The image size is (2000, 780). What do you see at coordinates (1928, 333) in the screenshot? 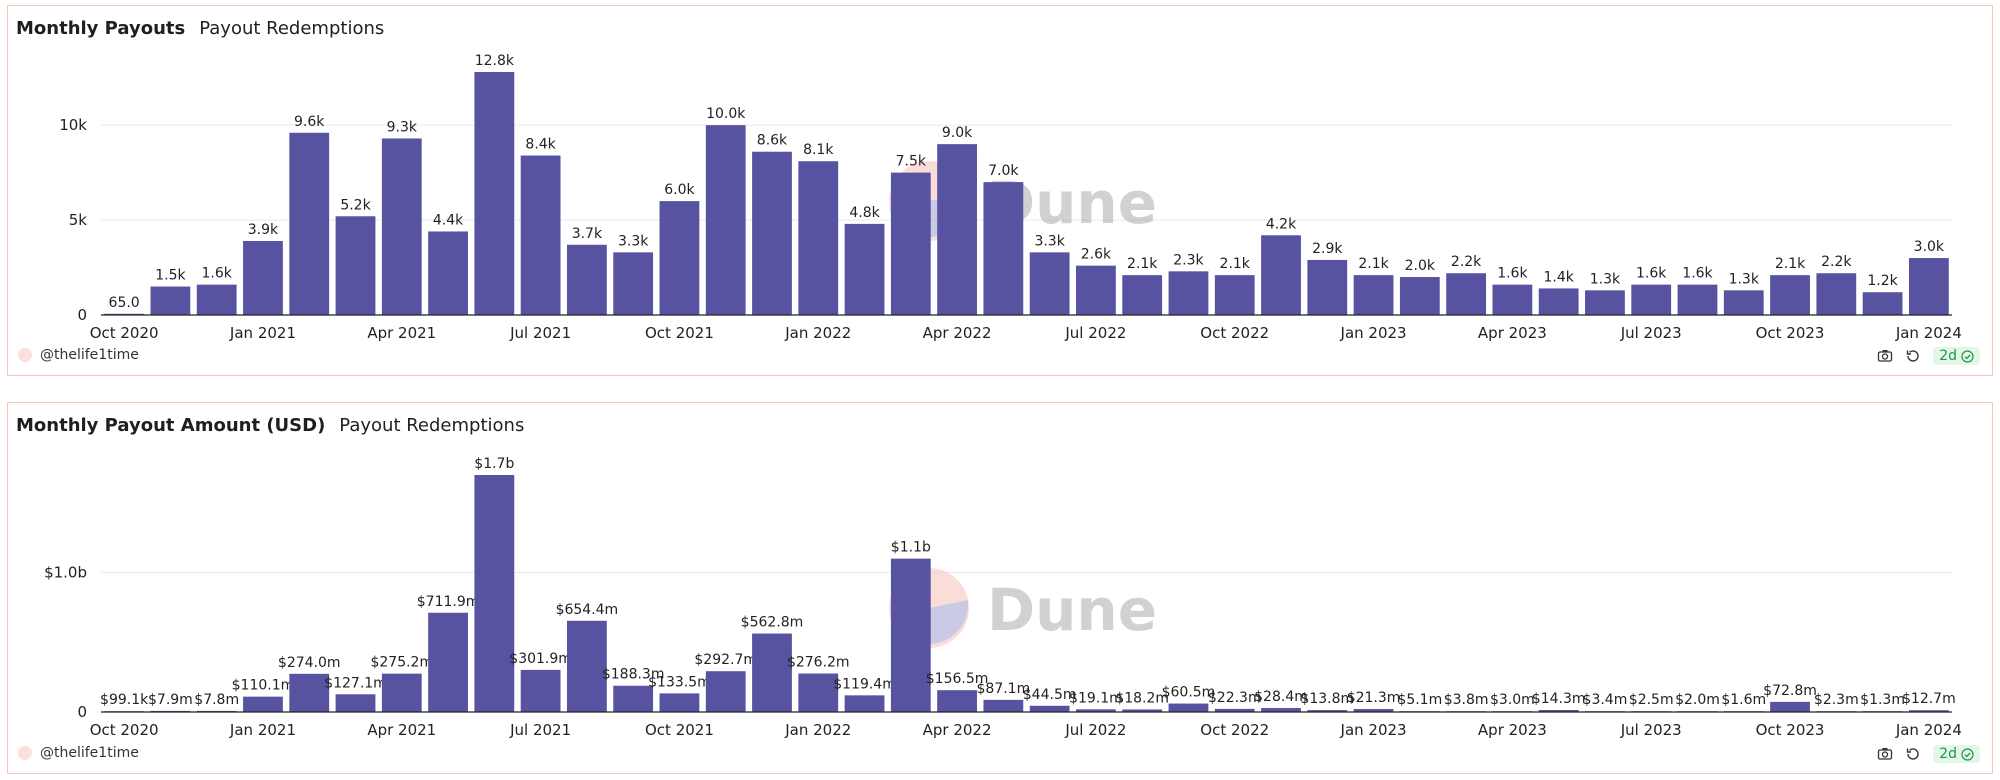
I see `x-tick-label: Jan 2024` at bounding box center [1928, 333].